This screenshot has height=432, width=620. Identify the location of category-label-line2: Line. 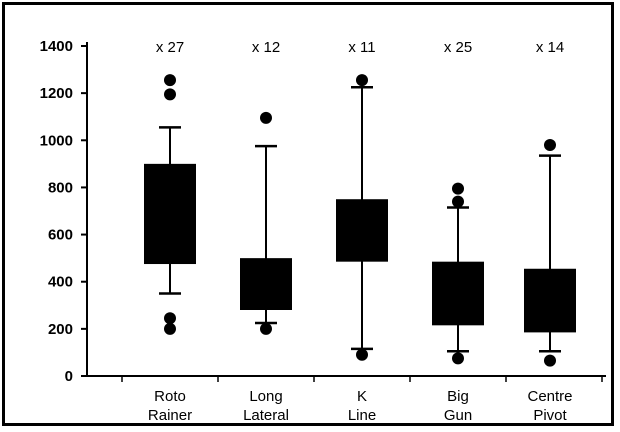
(362, 415).